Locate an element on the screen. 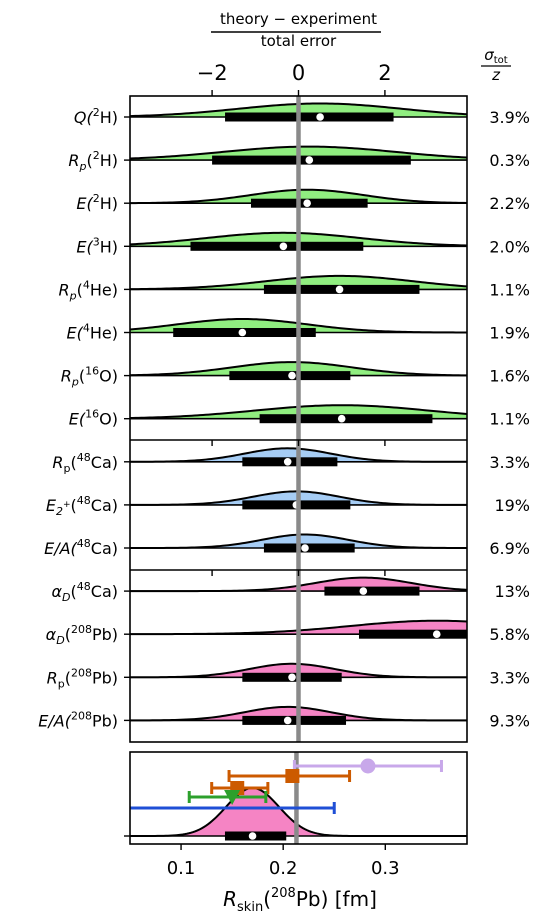  row-label: Rp(2H) is located at coordinates (93, 161).